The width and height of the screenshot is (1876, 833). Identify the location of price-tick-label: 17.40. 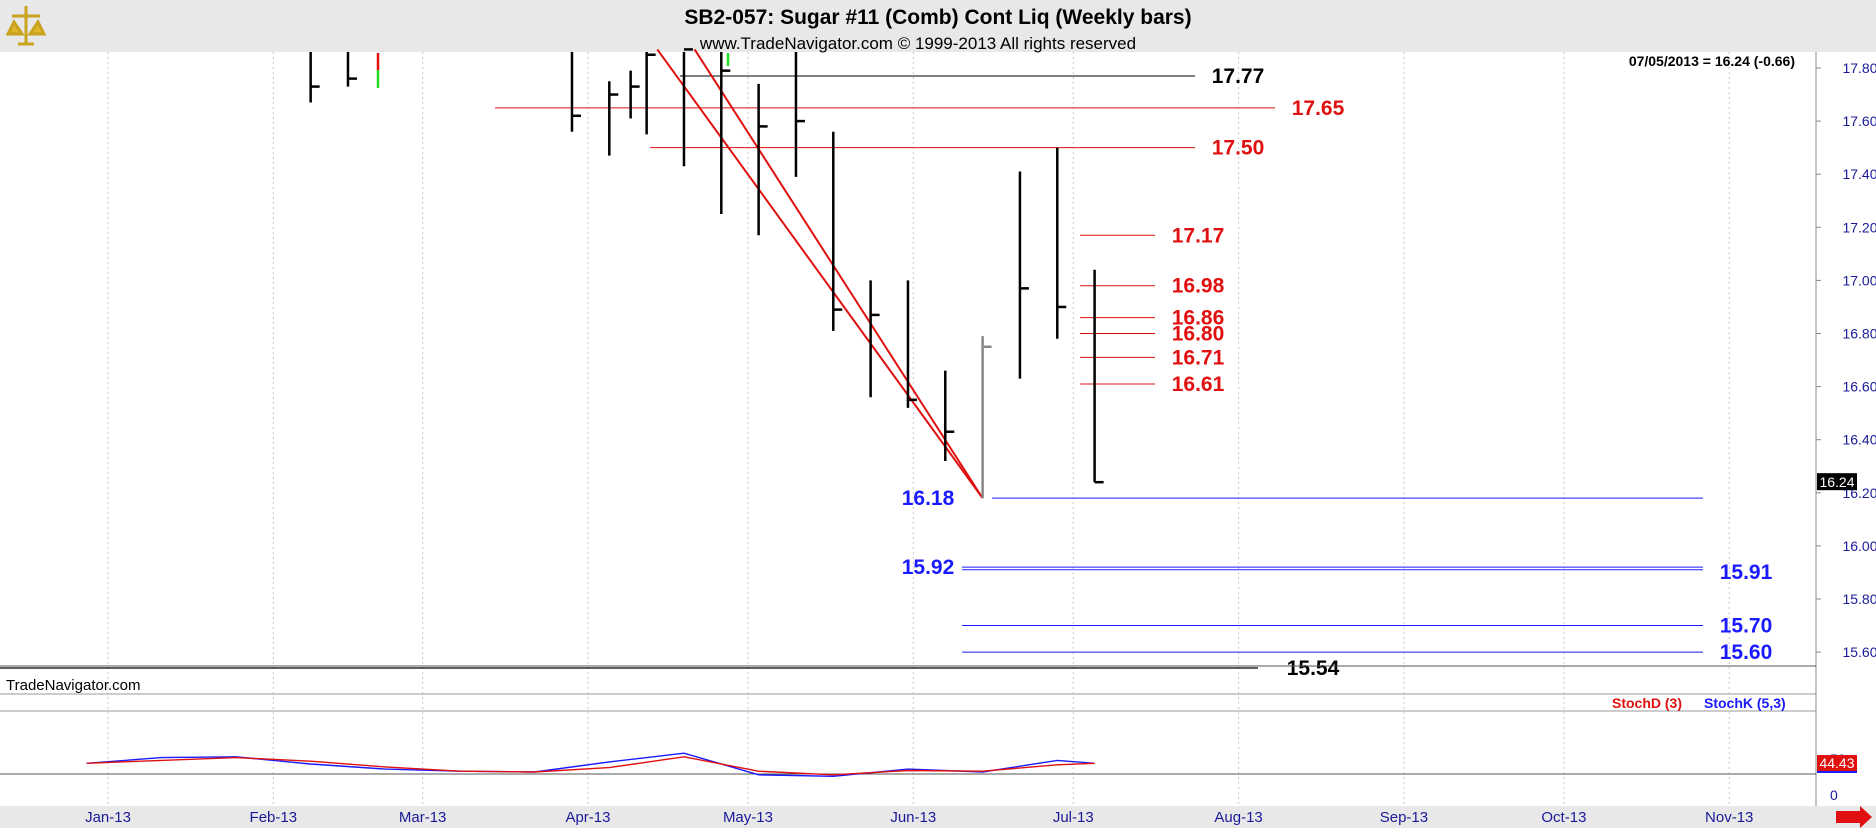
(1859, 174).